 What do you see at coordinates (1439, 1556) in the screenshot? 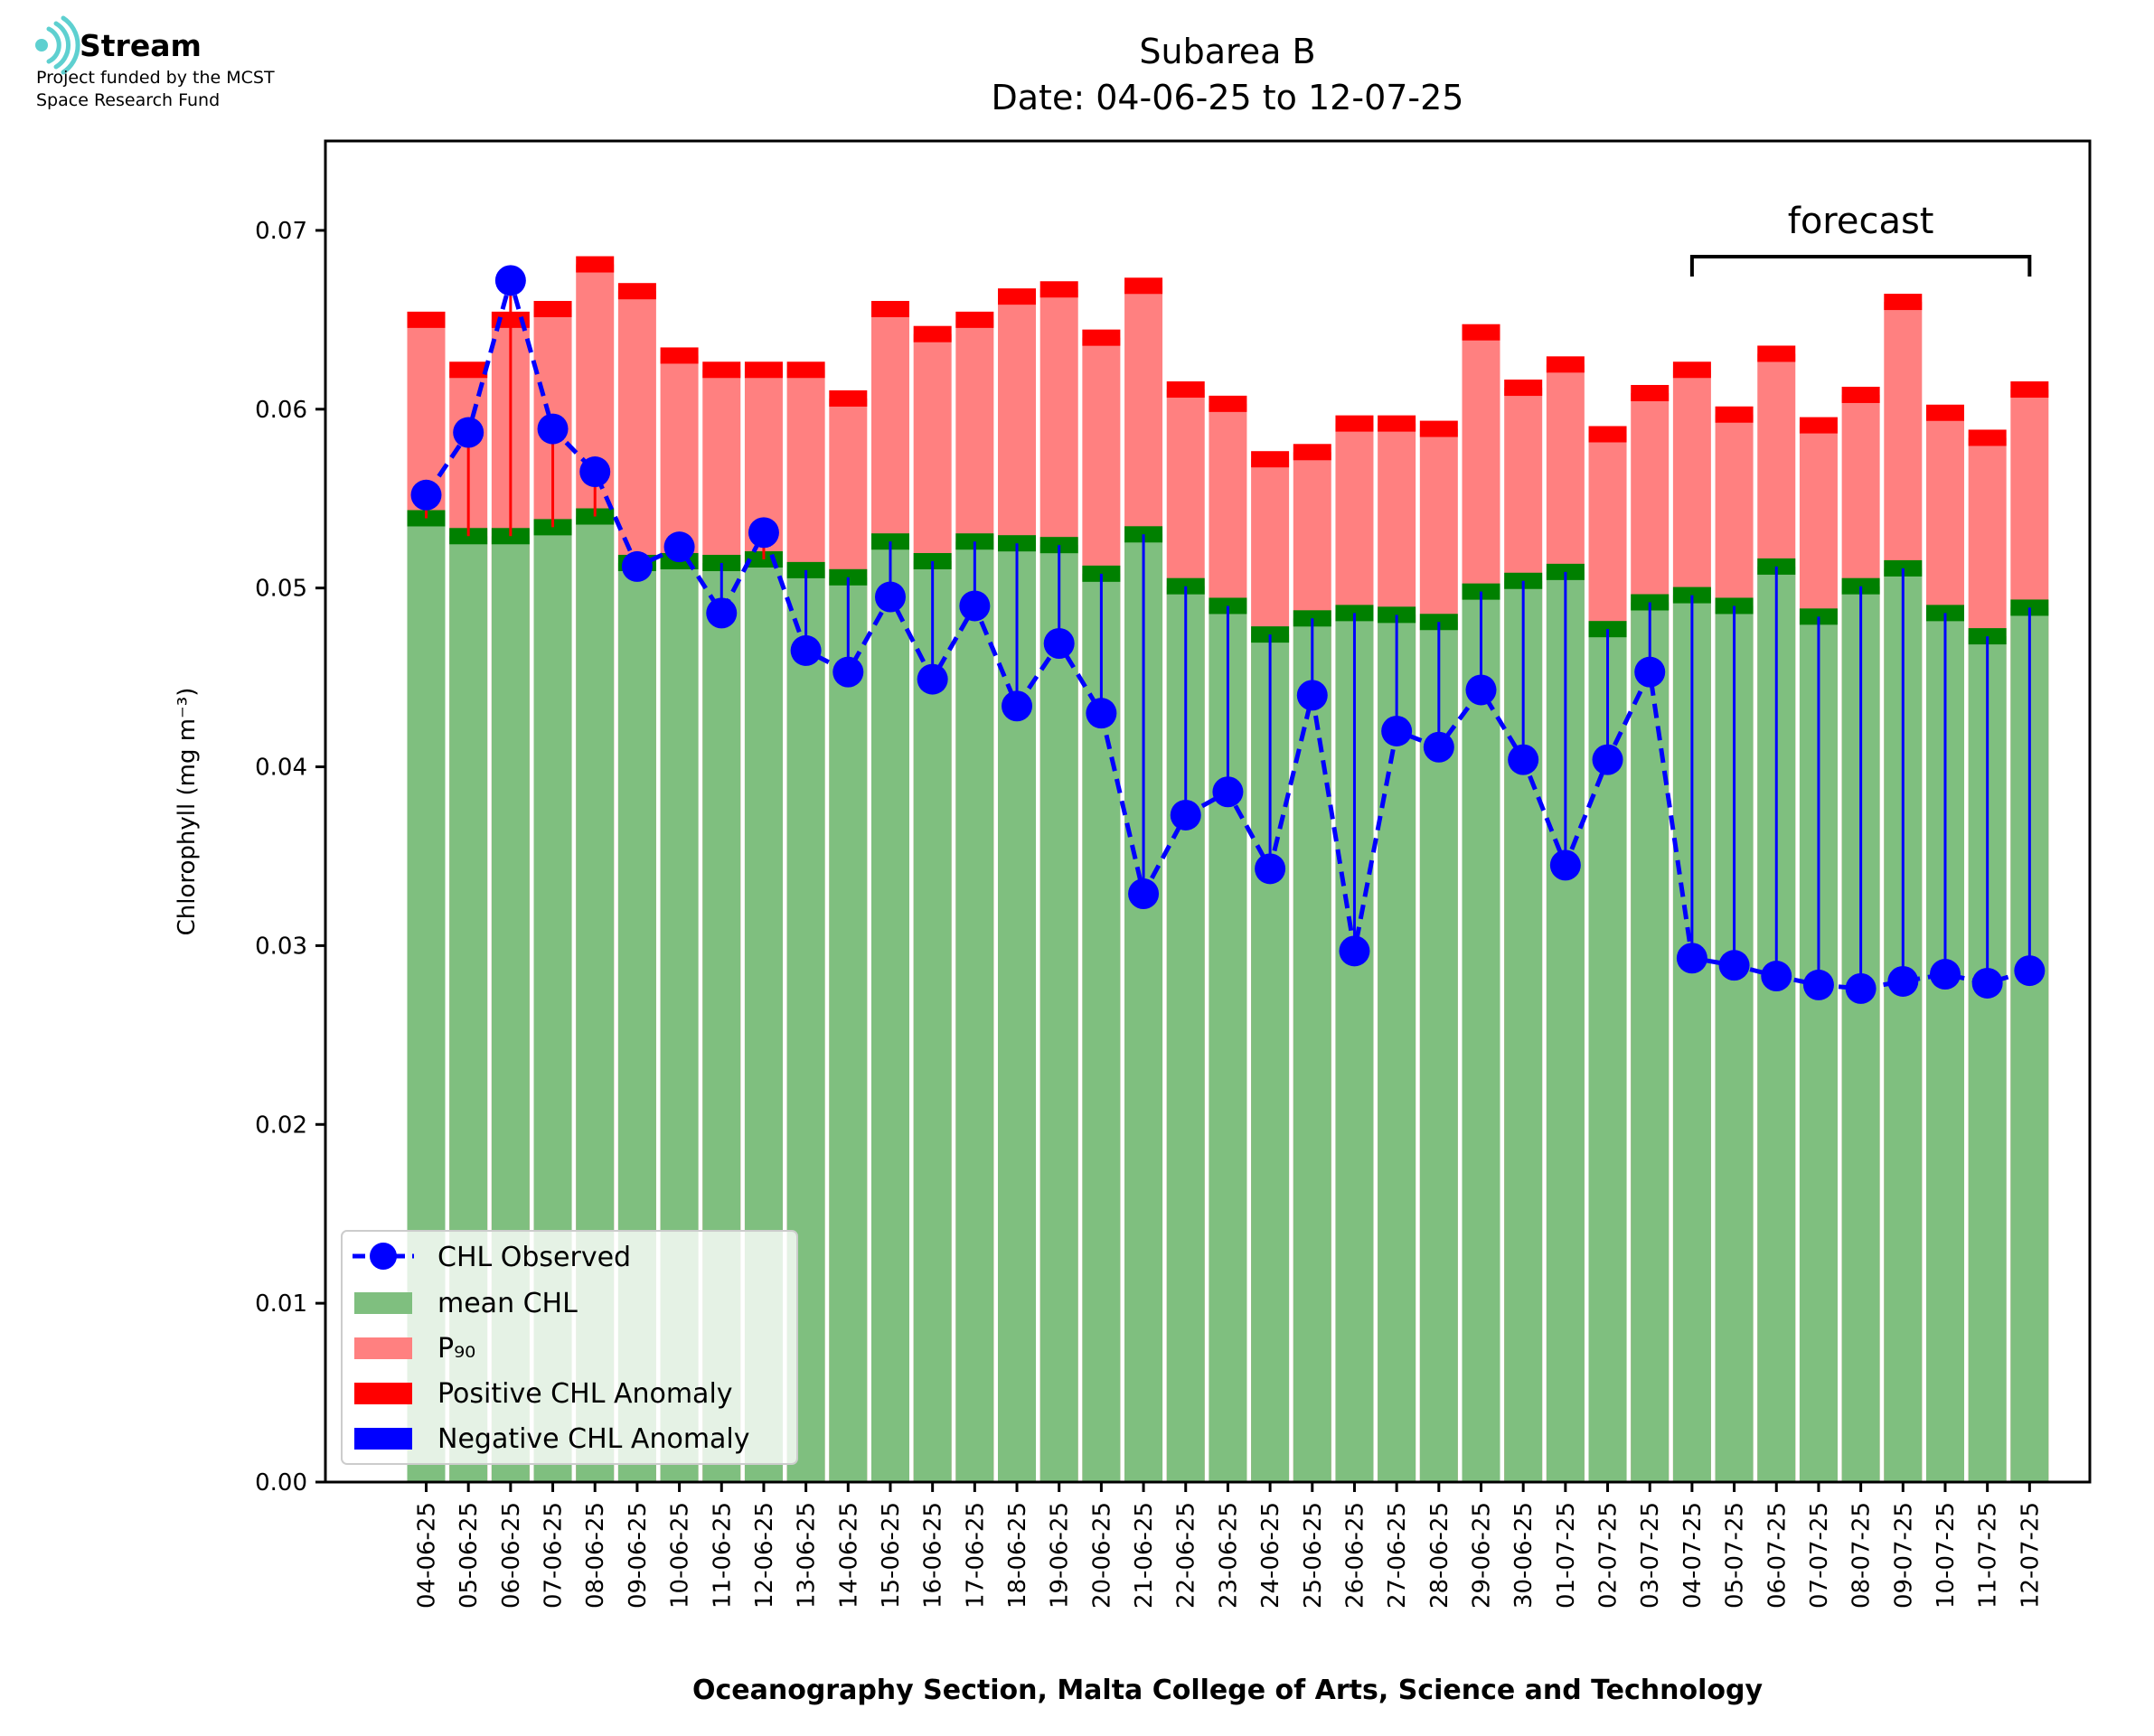
I see `x-tick-label: 28-06-25` at bounding box center [1439, 1556].